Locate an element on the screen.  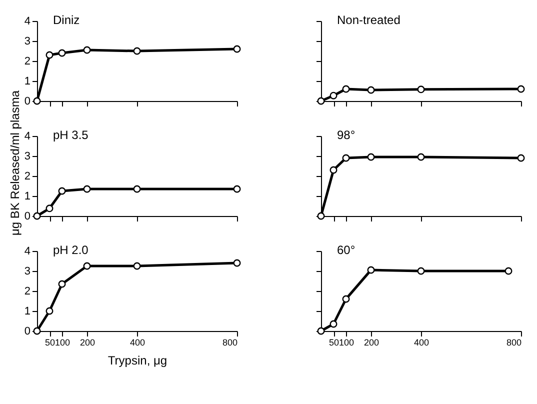
y-axis-title: μg BK Released/ml plasma is located at coordinates (15, 163).